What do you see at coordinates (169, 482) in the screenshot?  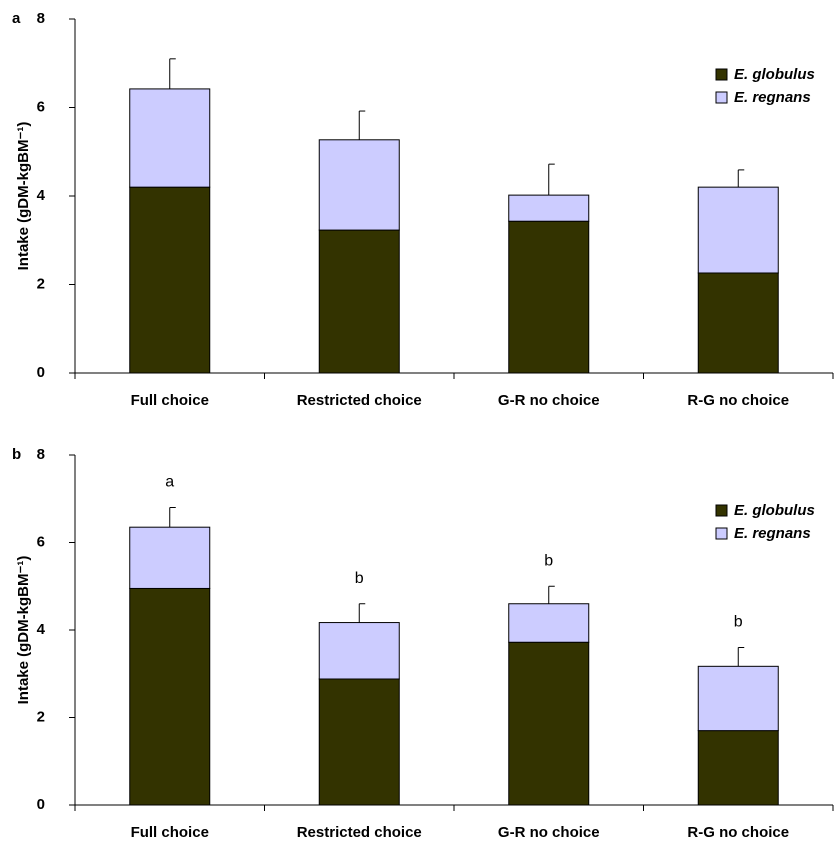 I see `significance-letter: a` at bounding box center [169, 482].